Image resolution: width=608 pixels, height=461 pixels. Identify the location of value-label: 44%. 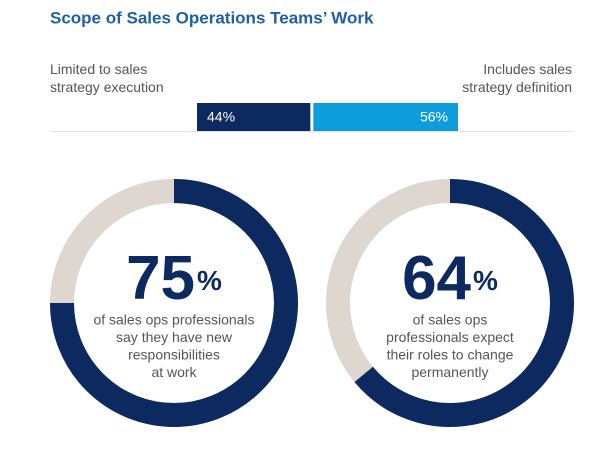
(221, 117).